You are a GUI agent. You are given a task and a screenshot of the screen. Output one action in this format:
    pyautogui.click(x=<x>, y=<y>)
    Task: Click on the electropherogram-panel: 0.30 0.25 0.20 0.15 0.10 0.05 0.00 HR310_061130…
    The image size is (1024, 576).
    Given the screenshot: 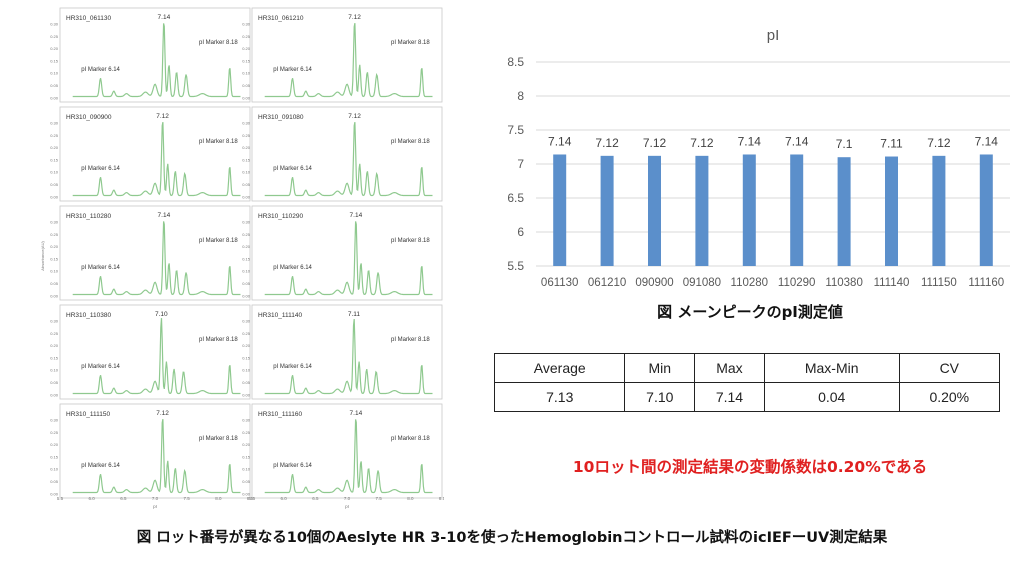 What is the action you would take?
    pyautogui.click(x=150, y=55)
    